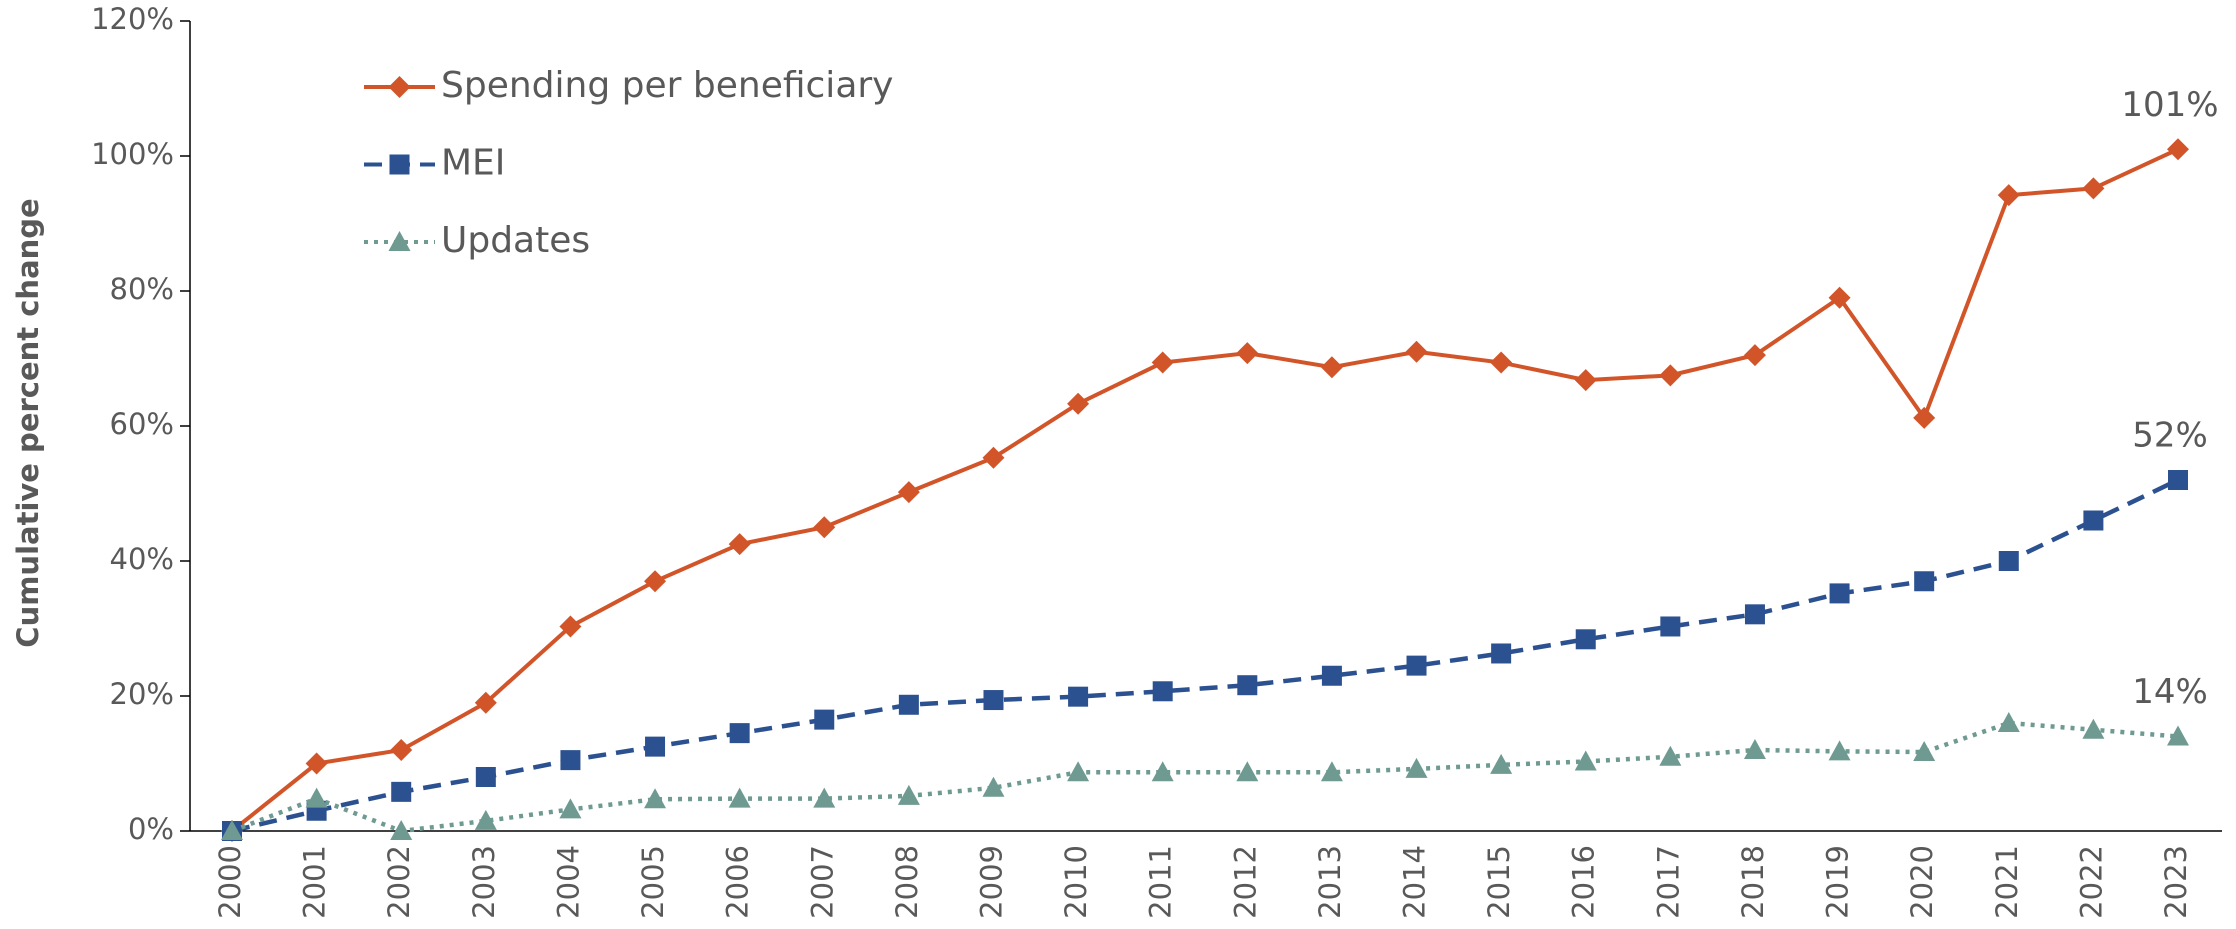 This screenshot has height=929, width=2236. I want to click on y-axis-label: Cumulative percent change, so click(28, 422).